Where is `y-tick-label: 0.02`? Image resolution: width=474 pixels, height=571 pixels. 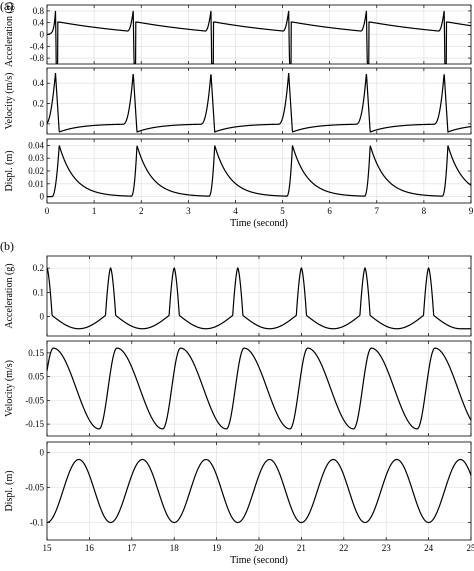 y-tick-label: 0.02 is located at coordinates (36, 171).